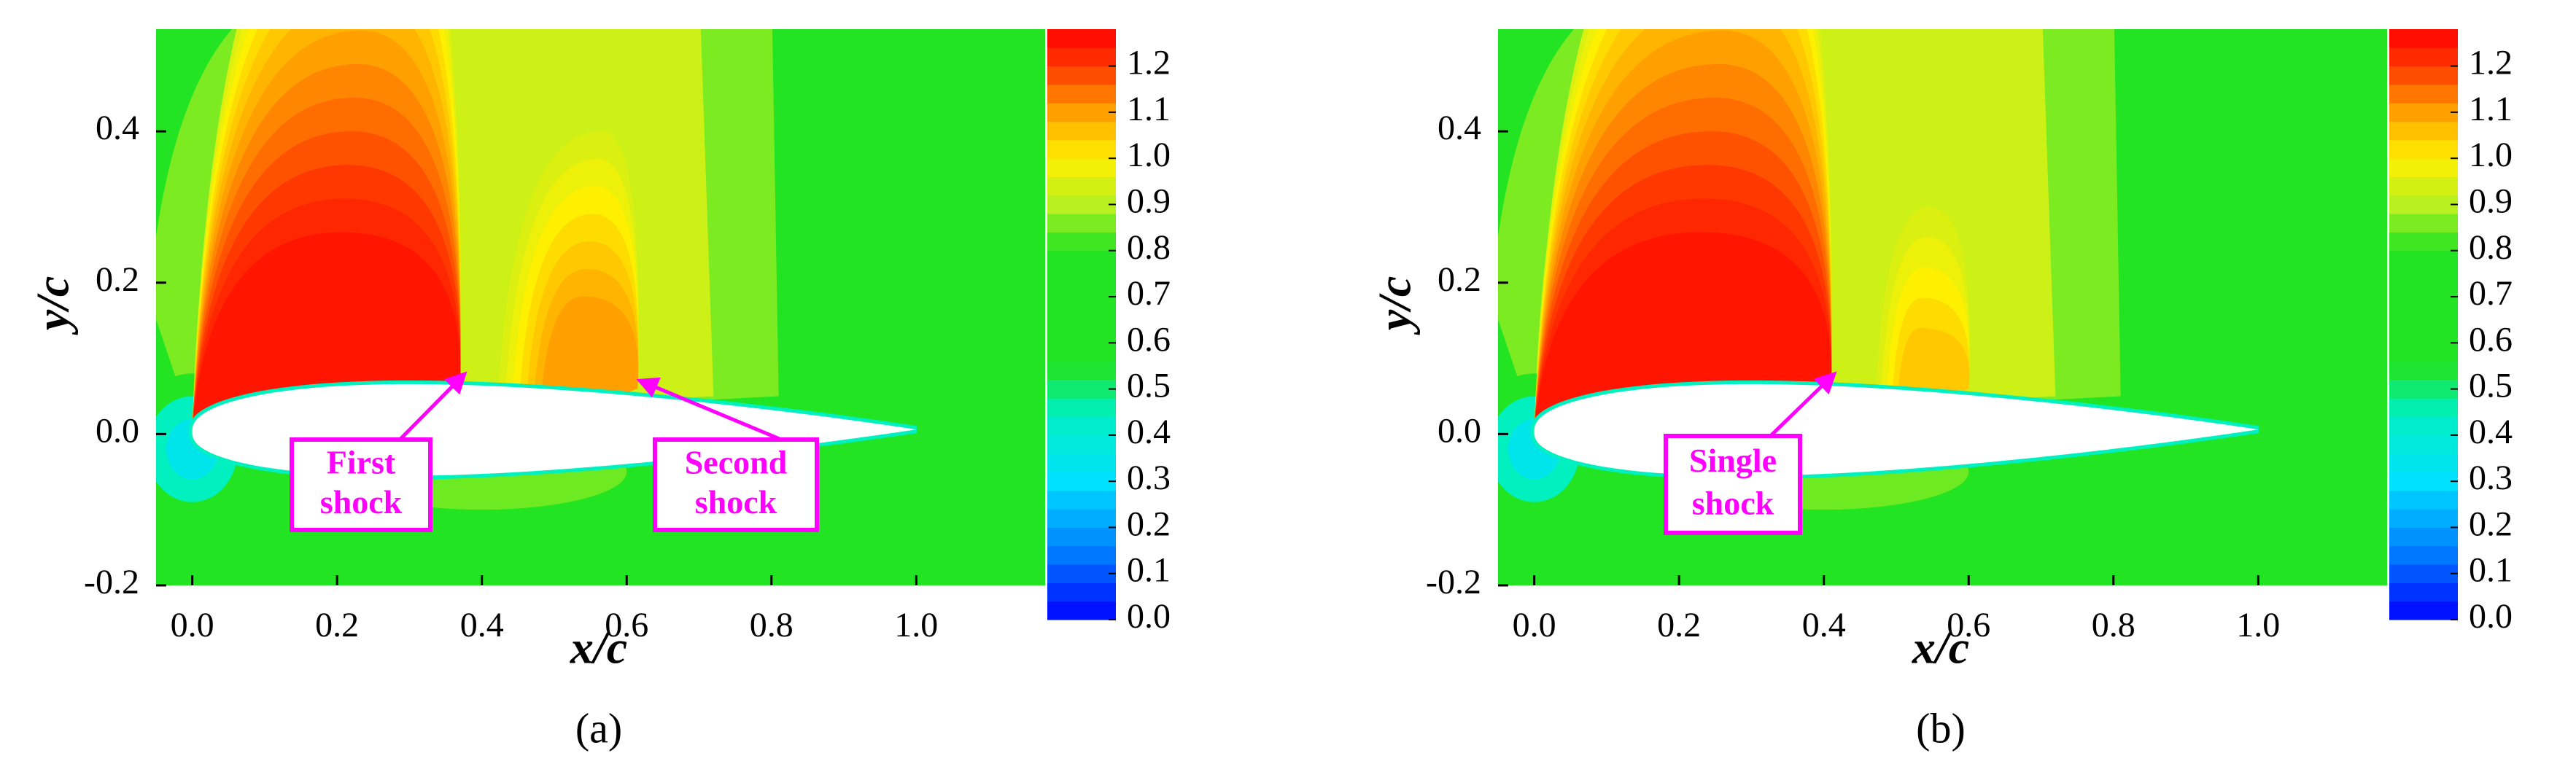  What do you see at coordinates (2491, 201) in the screenshot?
I see `colorbar-tick-label: 0.9` at bounding box center [2491, 201].